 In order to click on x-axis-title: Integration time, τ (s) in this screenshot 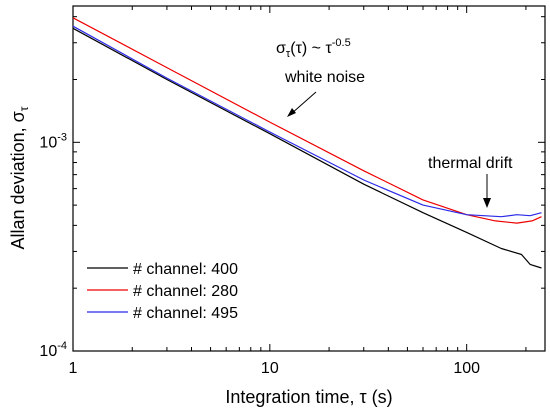, I will do `click(308, 397)`.